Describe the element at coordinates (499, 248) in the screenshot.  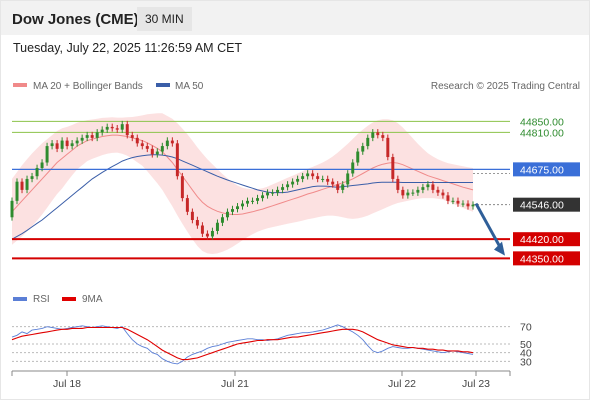
I see `forecast-arrow-head` at that location.